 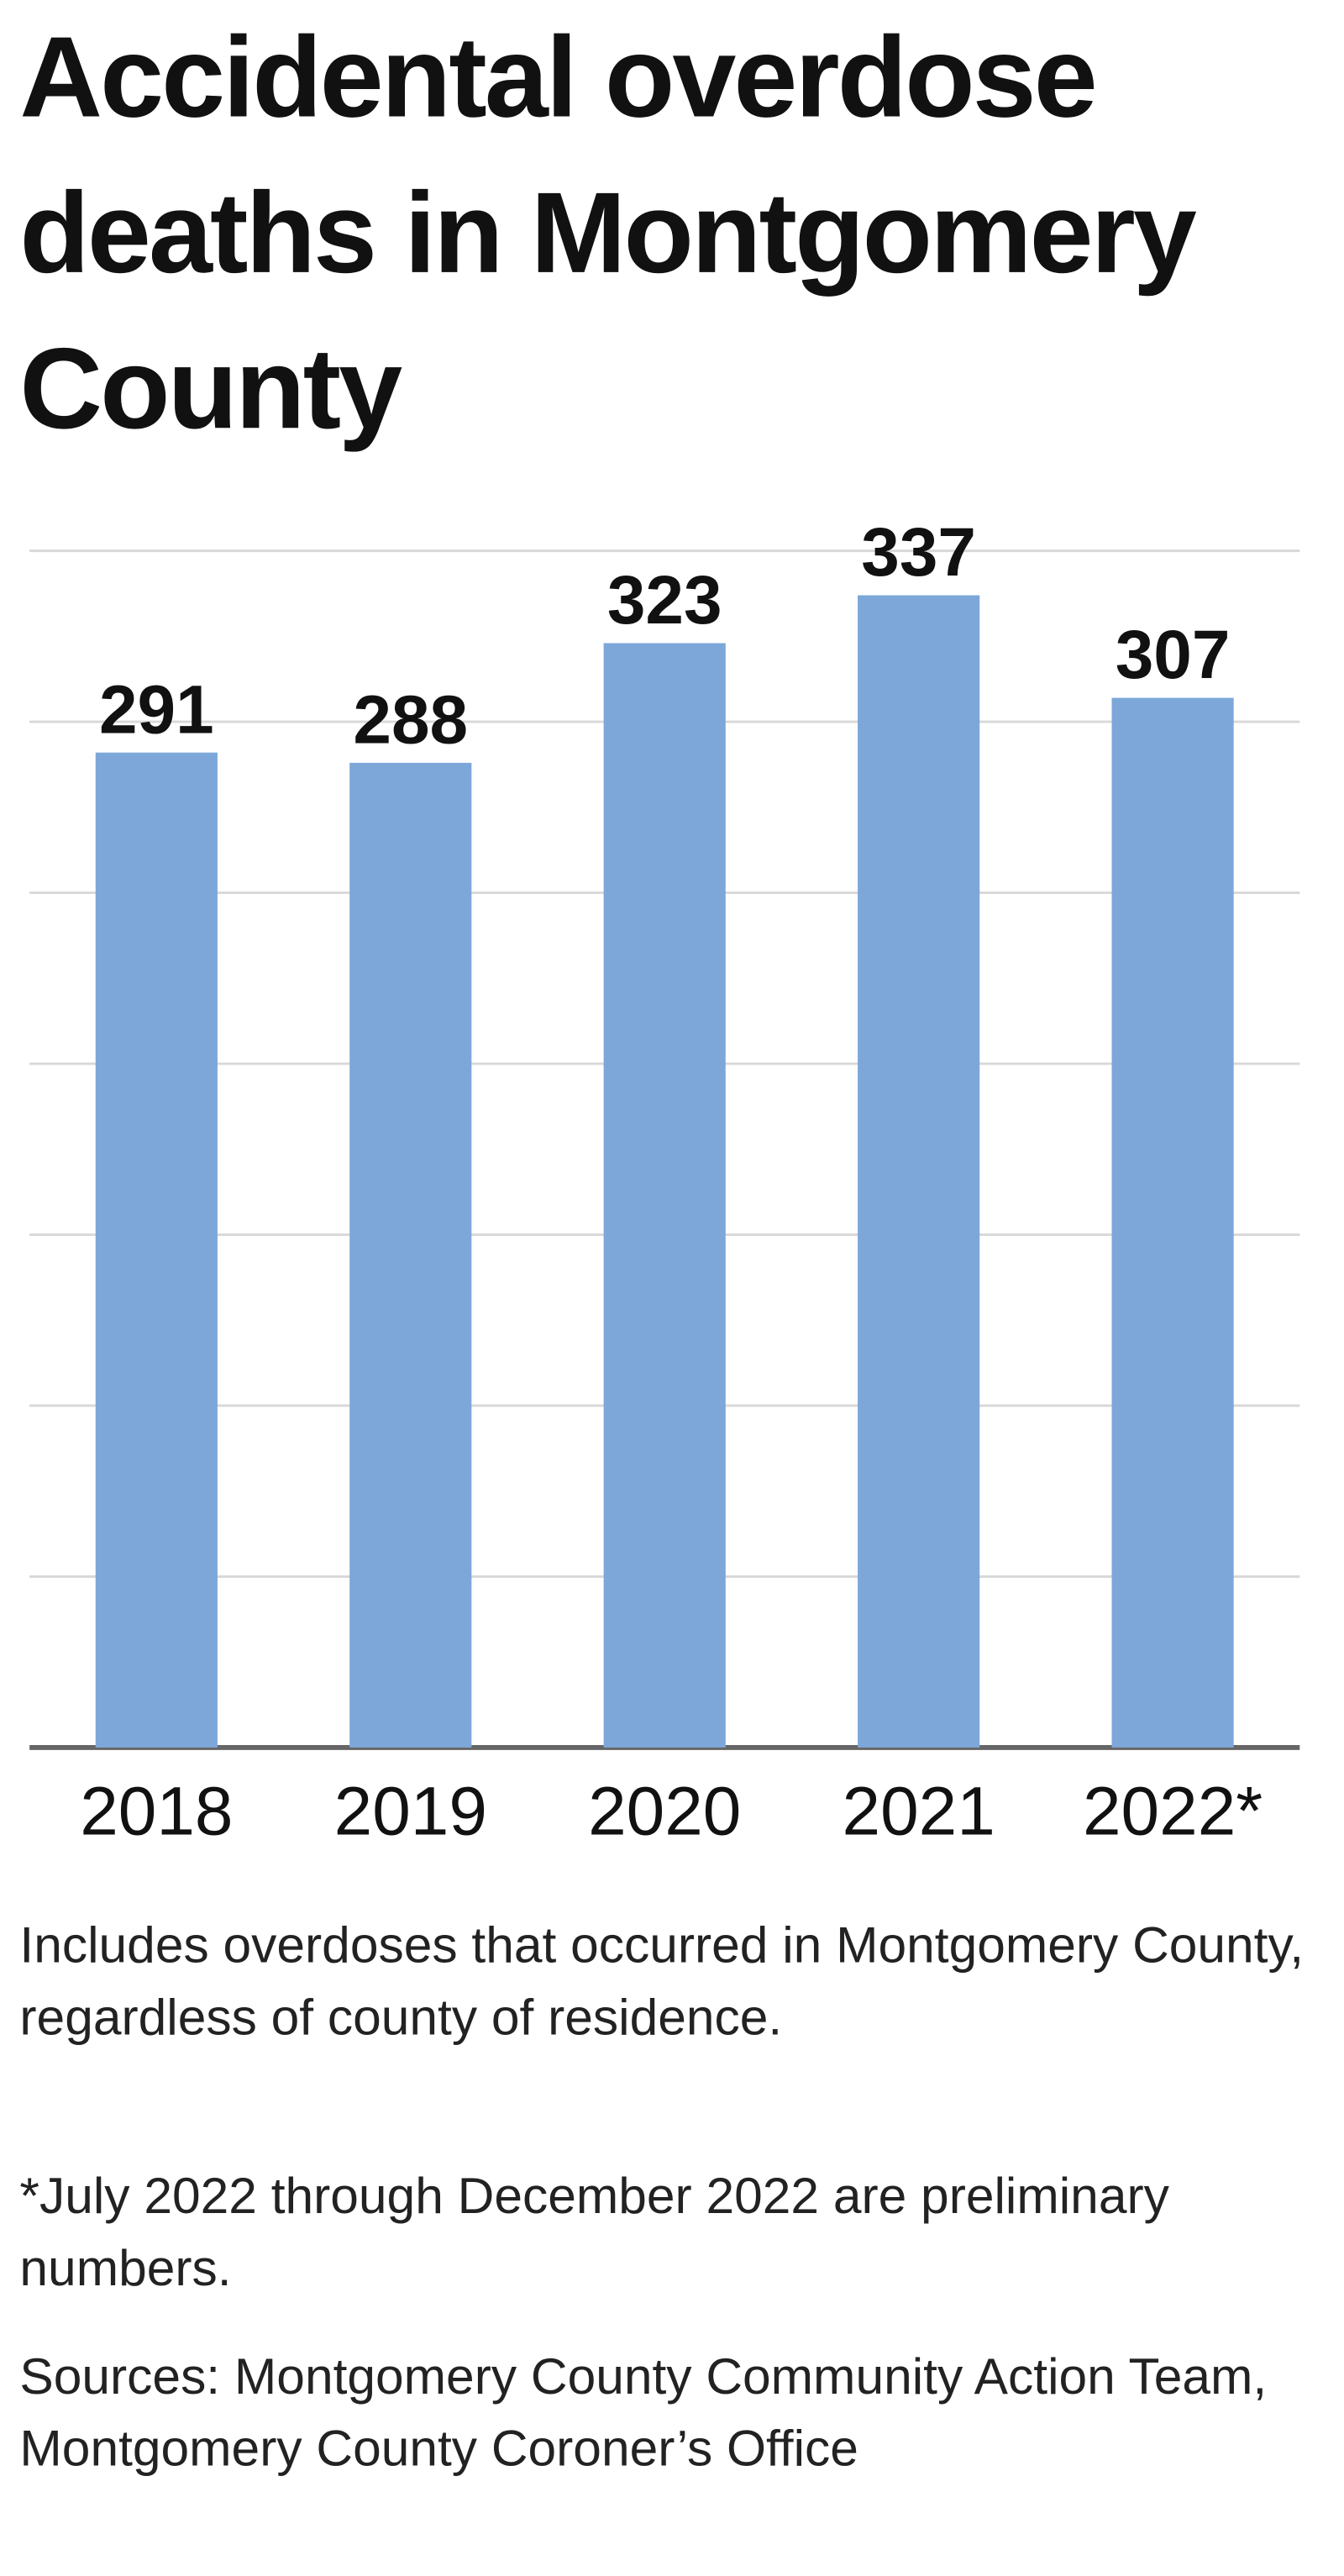 What do you see at coordinates (156, 709) in the screenshot?
I see `value-label: 291` at bounding box center [156, 709].